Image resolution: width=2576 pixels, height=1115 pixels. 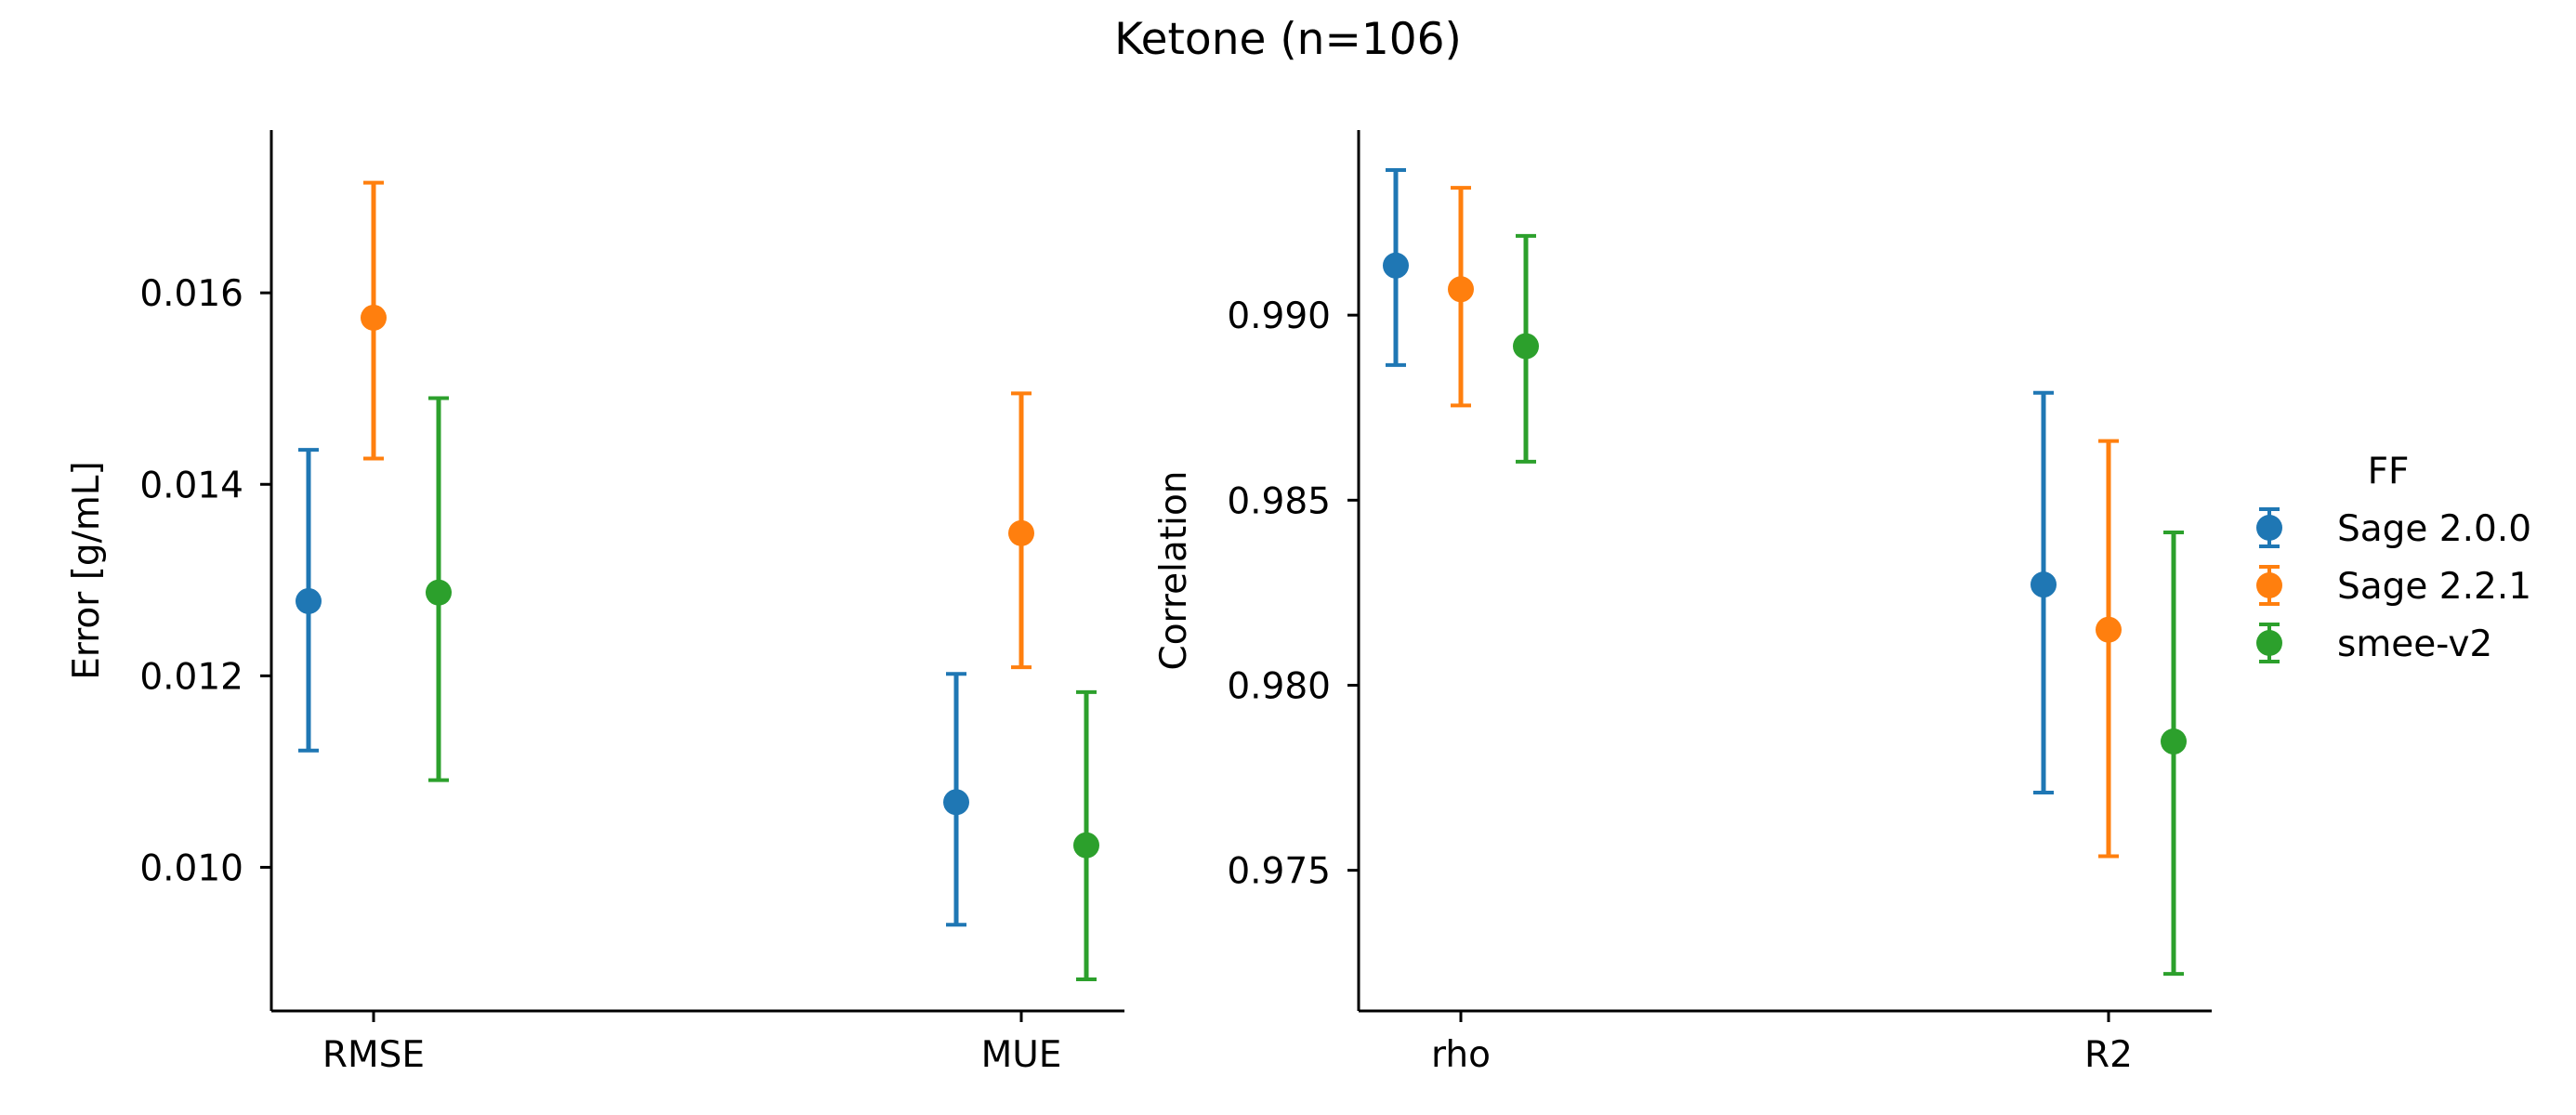 What do you see at coordinates (1174, 570) in the screenshot?
I see `y-axis-title: Correlation` at bounding box center [1174, 570].